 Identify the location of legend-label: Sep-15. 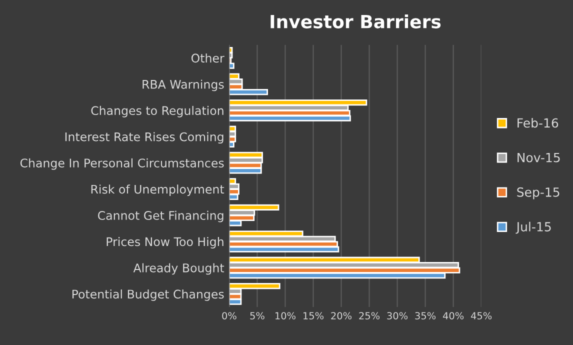
(538, 193).